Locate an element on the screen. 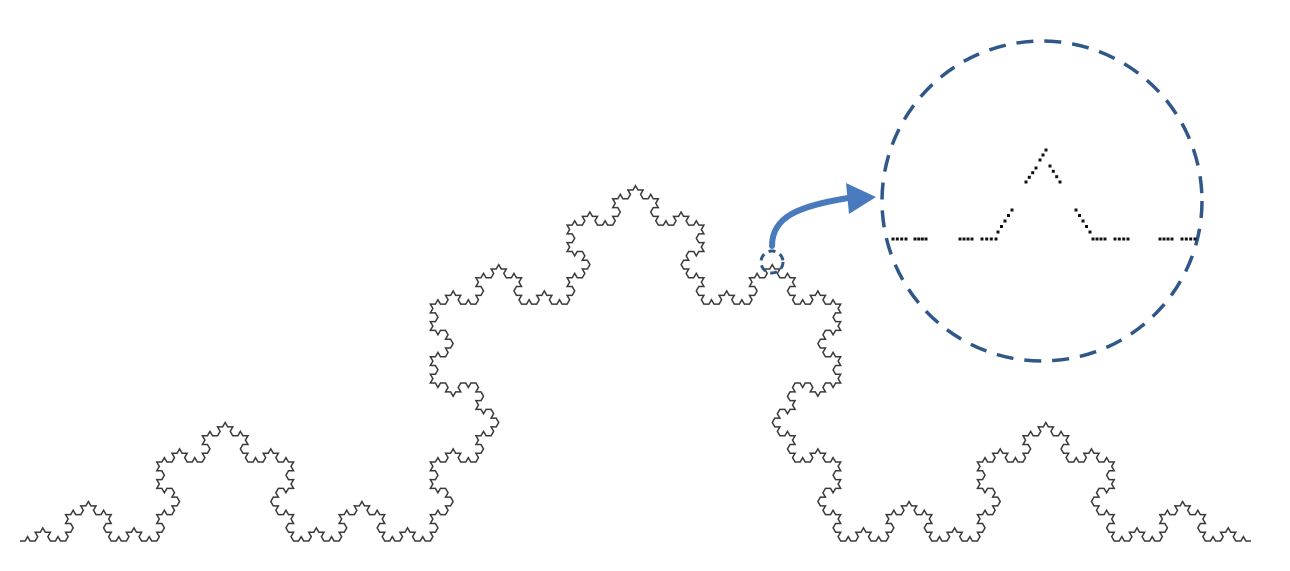 Image resolution: width=1290 pixels, height=571 pixels. zoom-arrow-shaft is located at coordinates (810, 222).